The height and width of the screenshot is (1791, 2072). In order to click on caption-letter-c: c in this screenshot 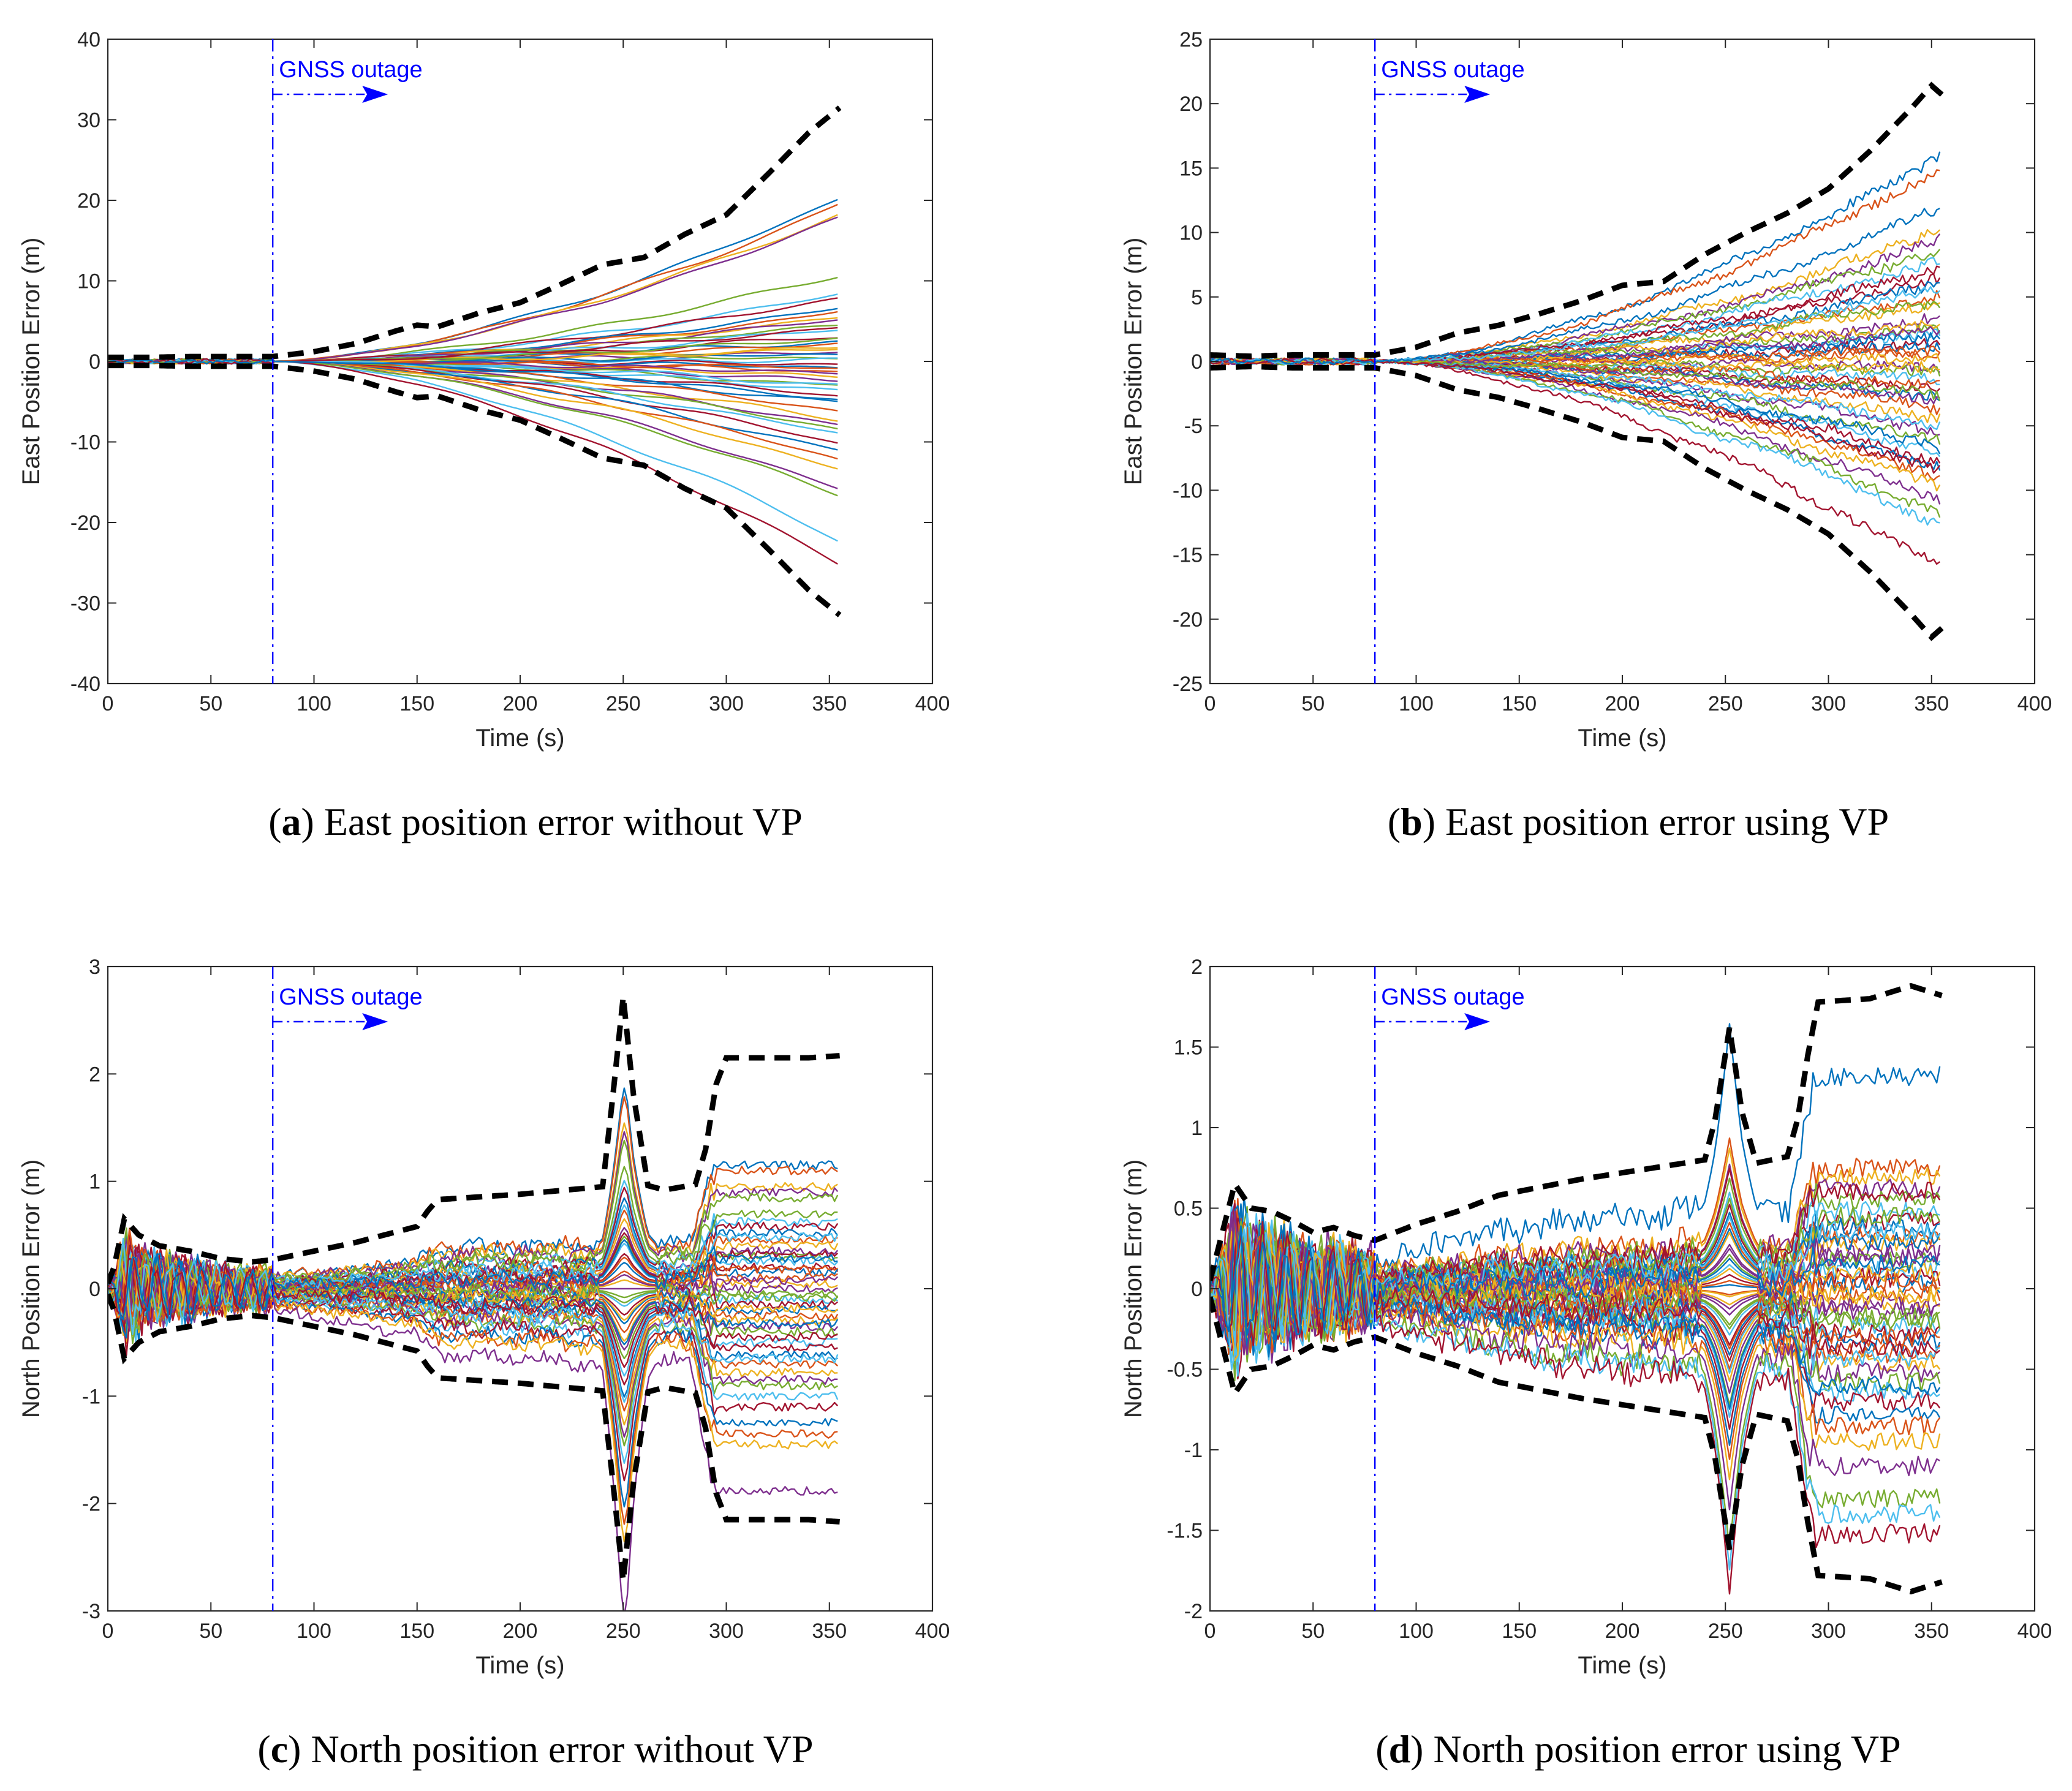, I will do `click(279, 1749)`.